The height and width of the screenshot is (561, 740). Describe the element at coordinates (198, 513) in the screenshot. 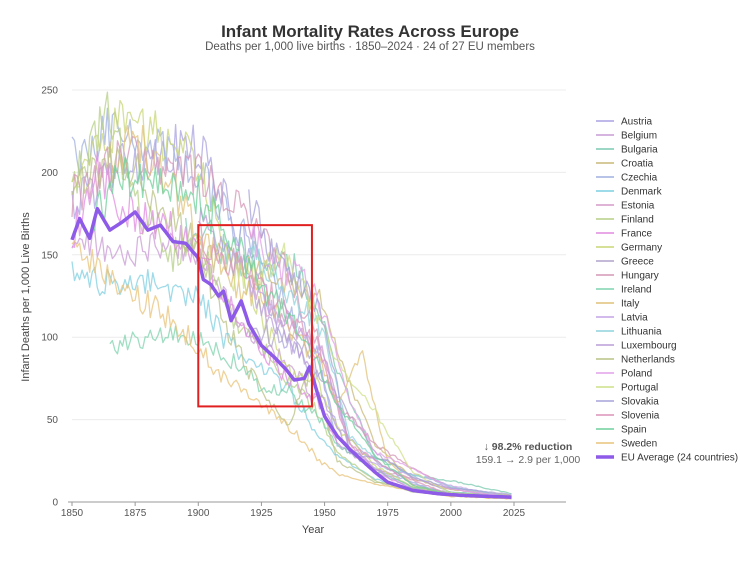

I see `x-tick-label: 1900` at that location.